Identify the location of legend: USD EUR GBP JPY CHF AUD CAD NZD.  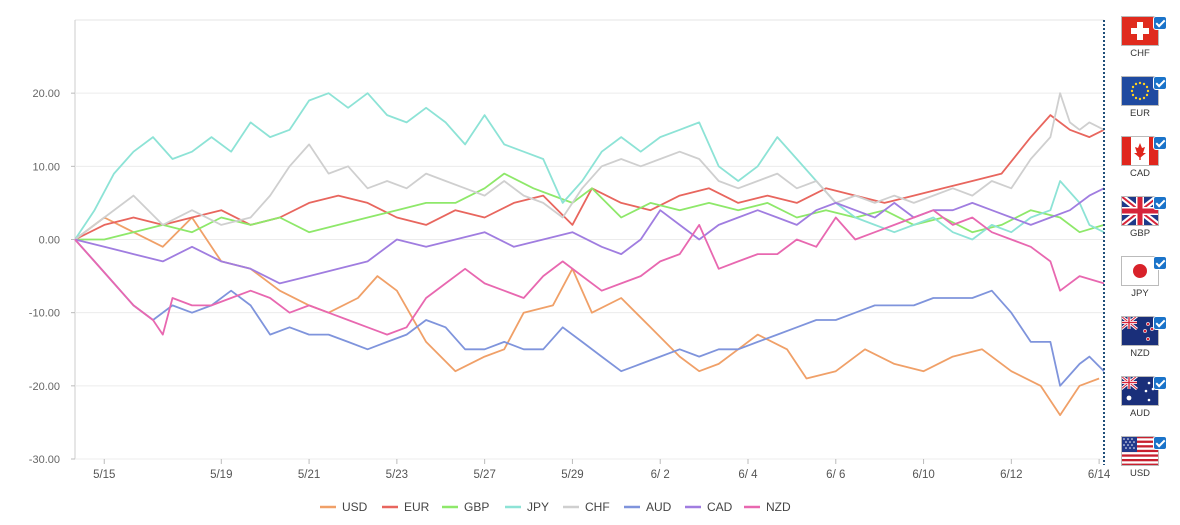
(555, 507).